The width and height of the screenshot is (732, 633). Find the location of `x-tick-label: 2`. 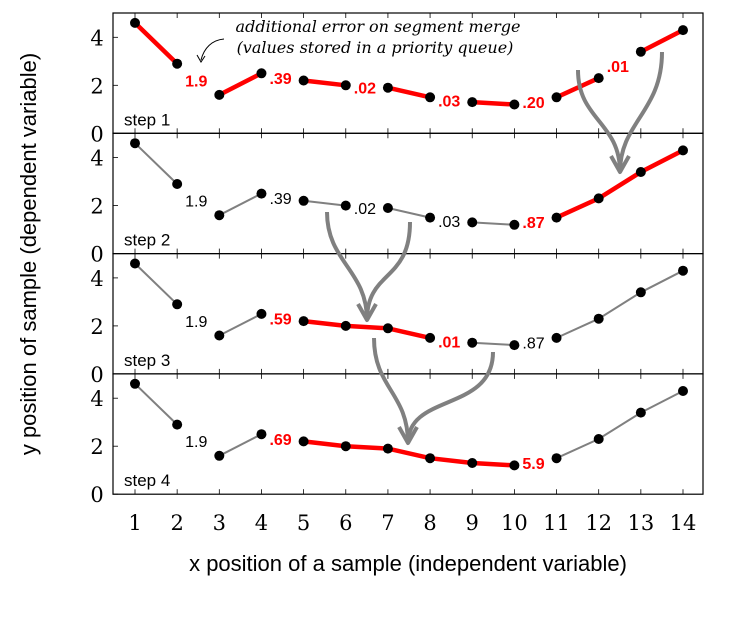

x-tick-label: 2 is located at coordinates (176, 523).